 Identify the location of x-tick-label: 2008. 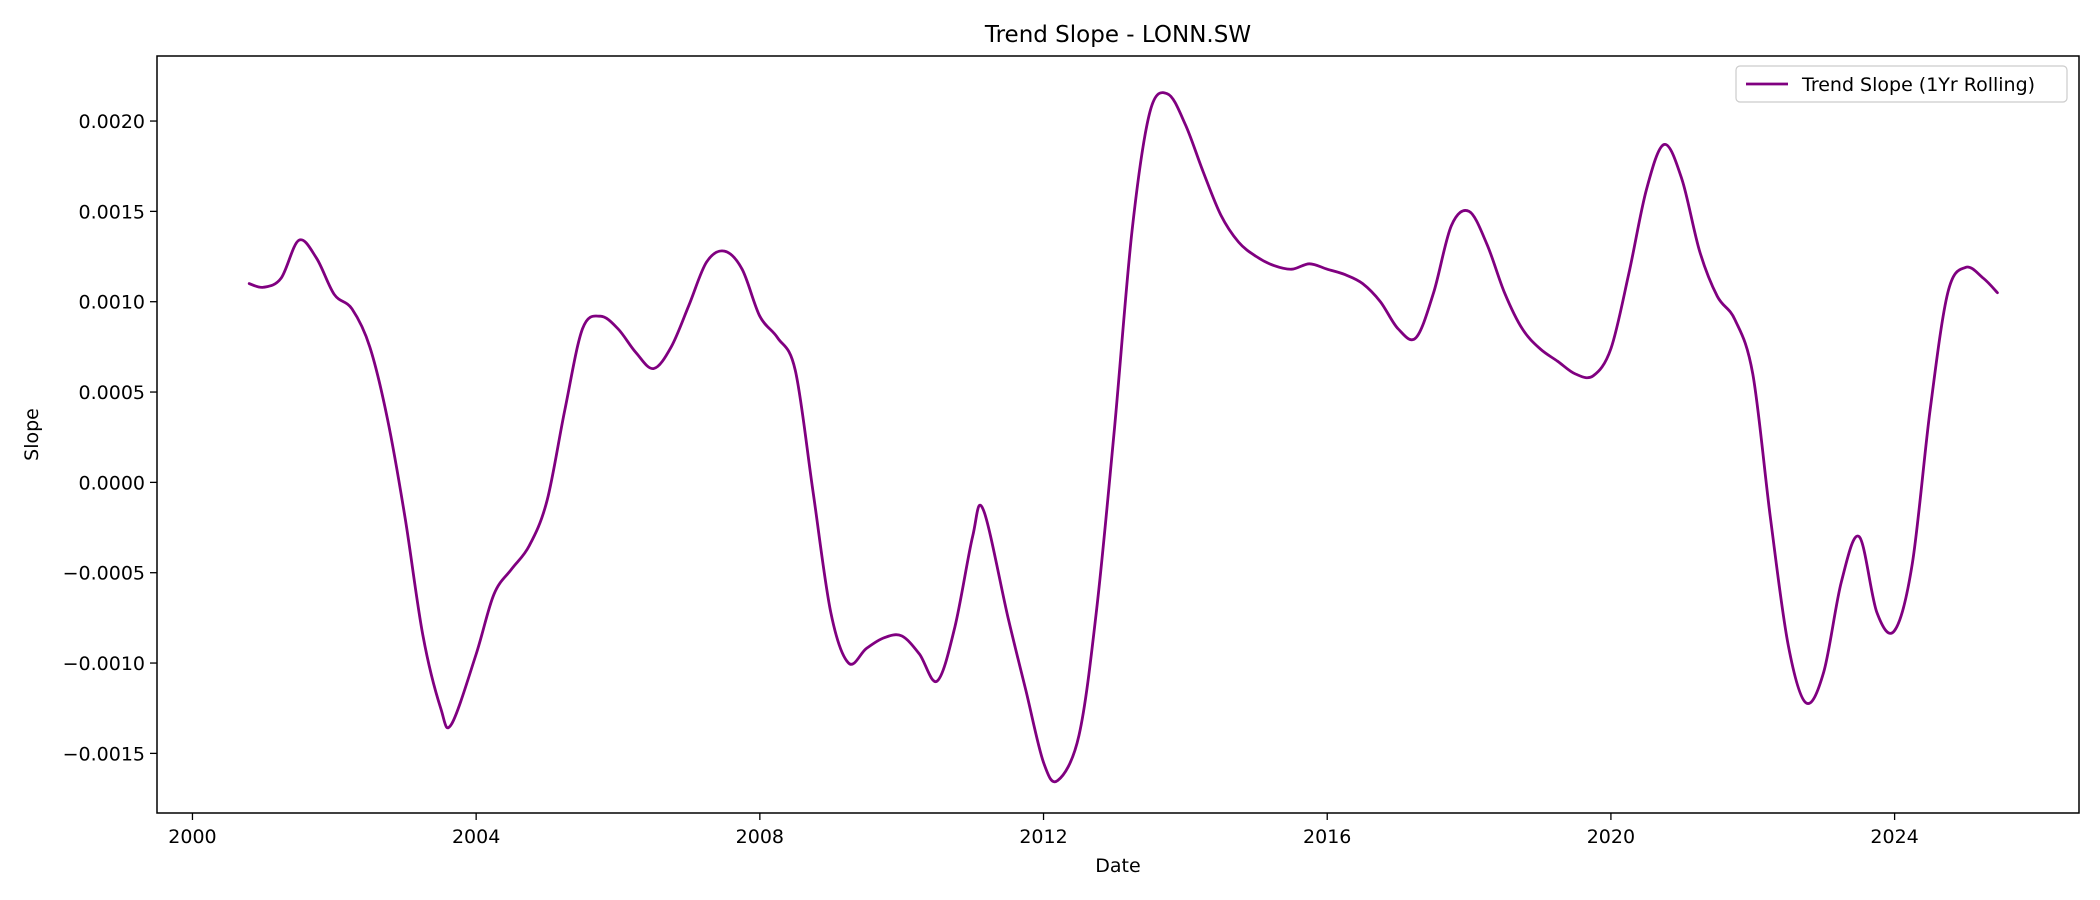
(760, 837).